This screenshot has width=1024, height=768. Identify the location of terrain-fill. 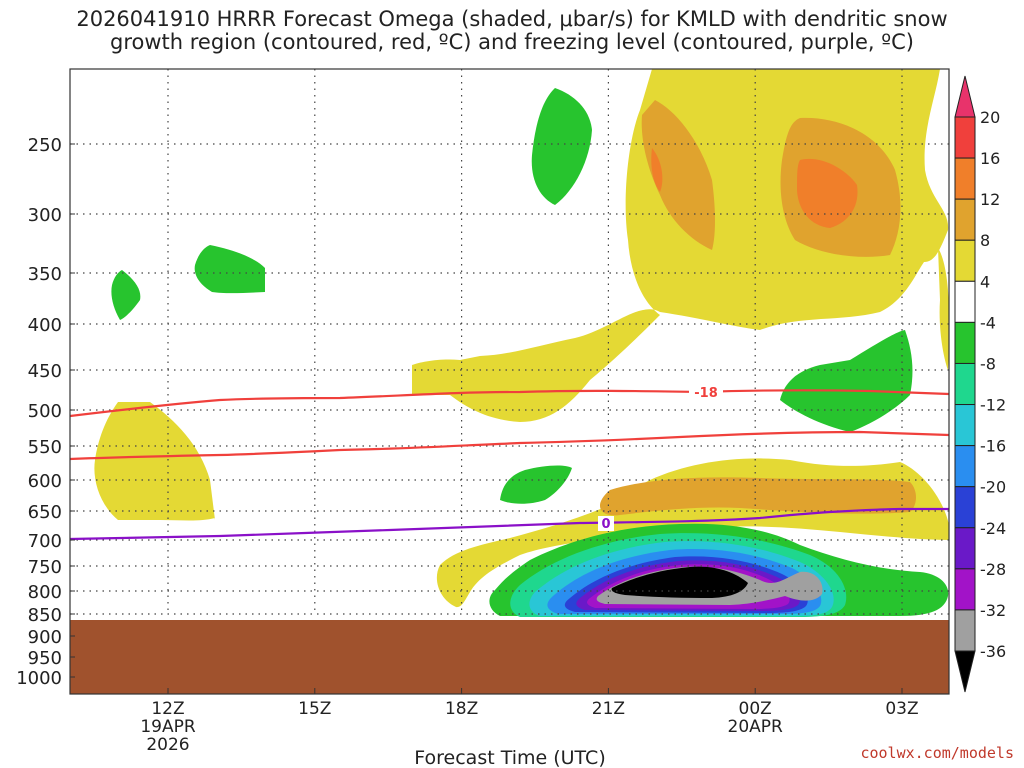
(509, 657).